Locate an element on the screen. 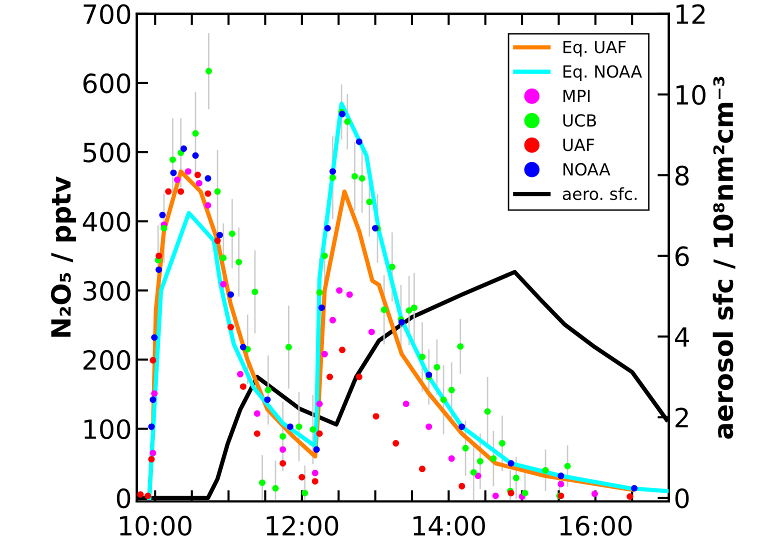 This screenshot has width=760, height=551. x-tick-label: 10:00 is located at coordinates (156, 526).